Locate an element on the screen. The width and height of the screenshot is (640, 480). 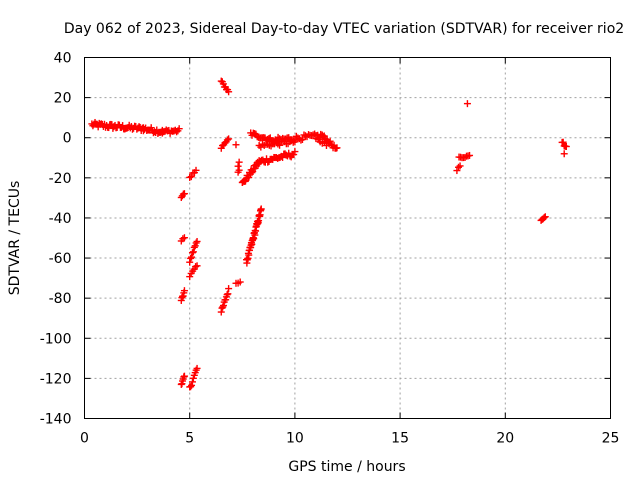
y-axis-label: SDTVAR / TECUs is located at coordinates (15, 238).